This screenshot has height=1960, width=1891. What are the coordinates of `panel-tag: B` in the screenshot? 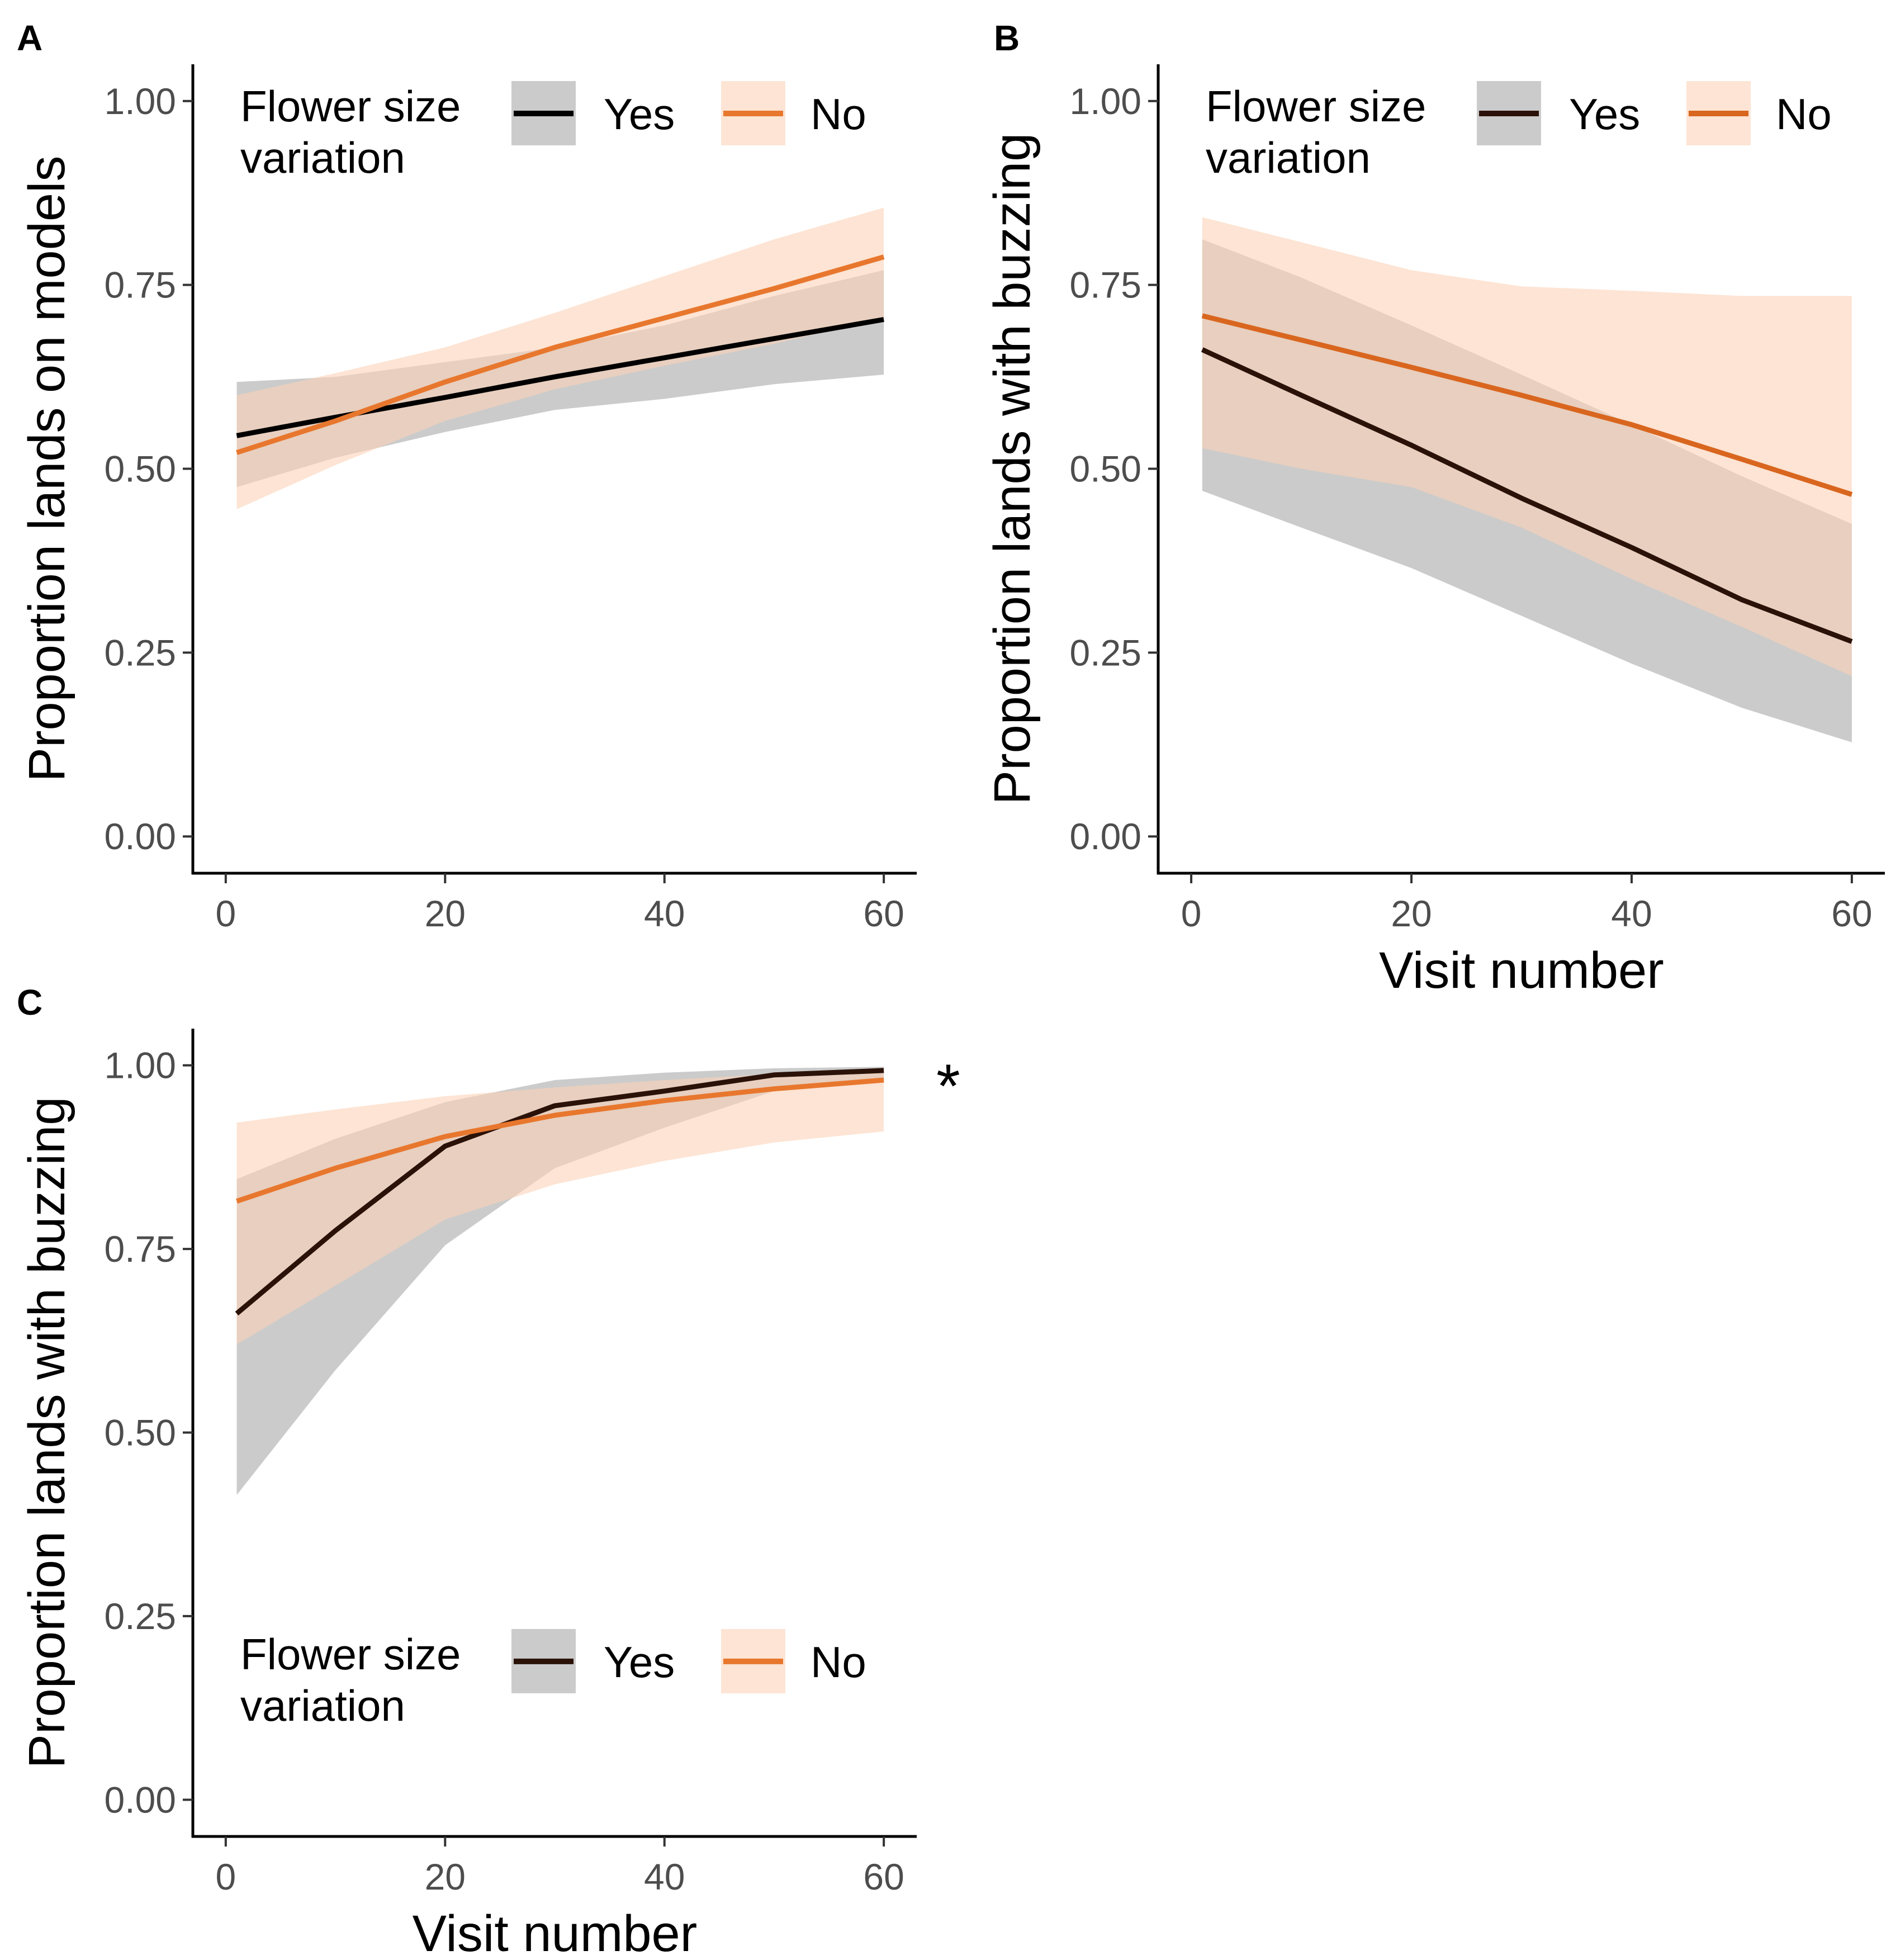 It's located at (1007, 38).